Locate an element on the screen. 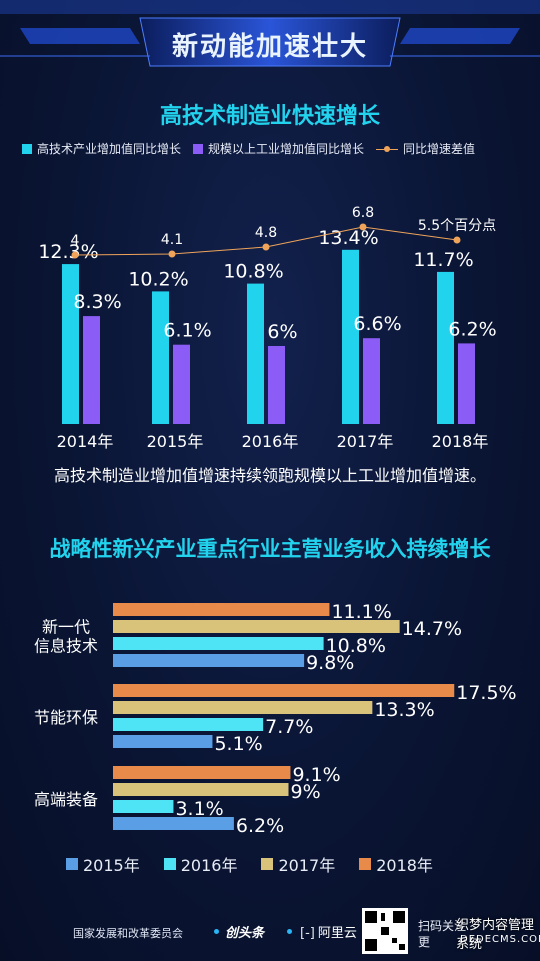 The image size is (540, 961). y-category-label: 新一代 is located at coordinates (66, 627).